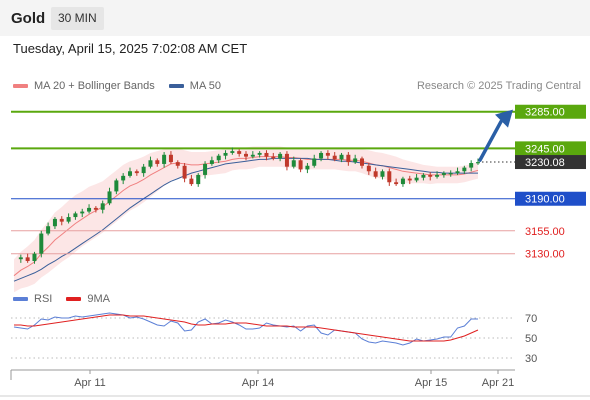  I want to click on x-tick-label-1: Apr 14, so click(258, 383).